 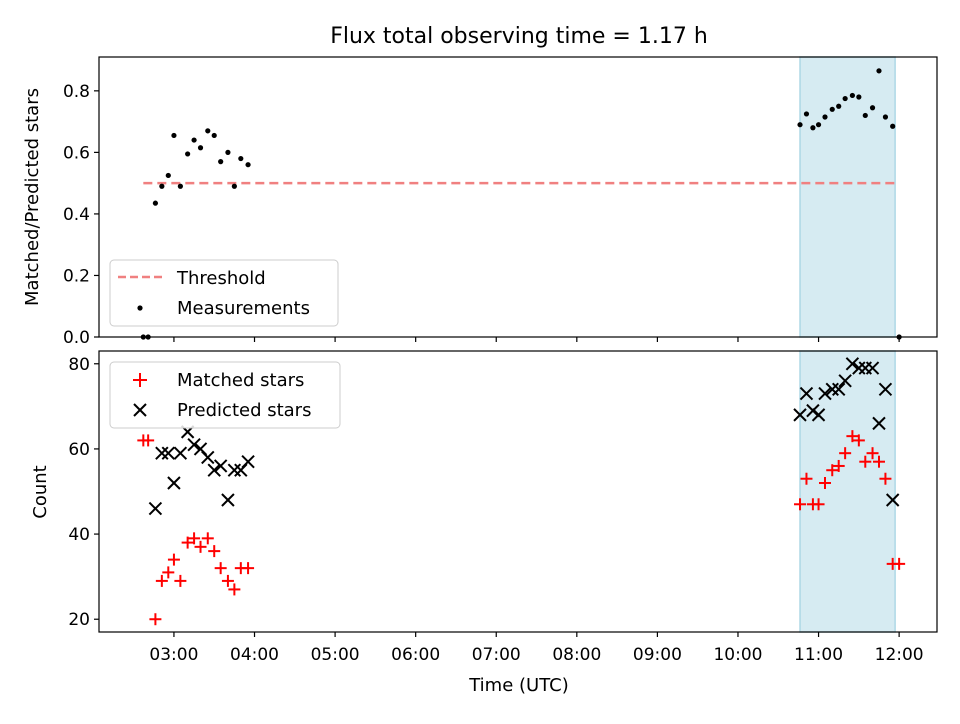 I want to click on measurements-legend-label: Measurements, so click(x=243, y=308).